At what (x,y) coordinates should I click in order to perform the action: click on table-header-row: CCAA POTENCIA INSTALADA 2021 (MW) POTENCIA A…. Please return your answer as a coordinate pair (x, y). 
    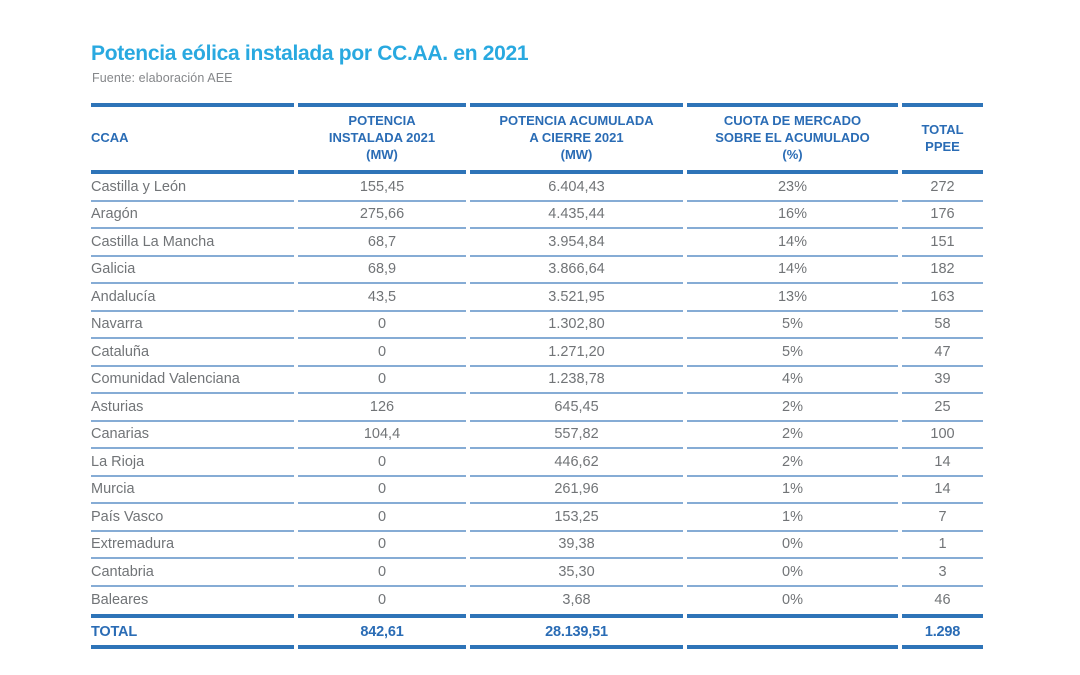
    Looking at the image, I should click on (537, 138).